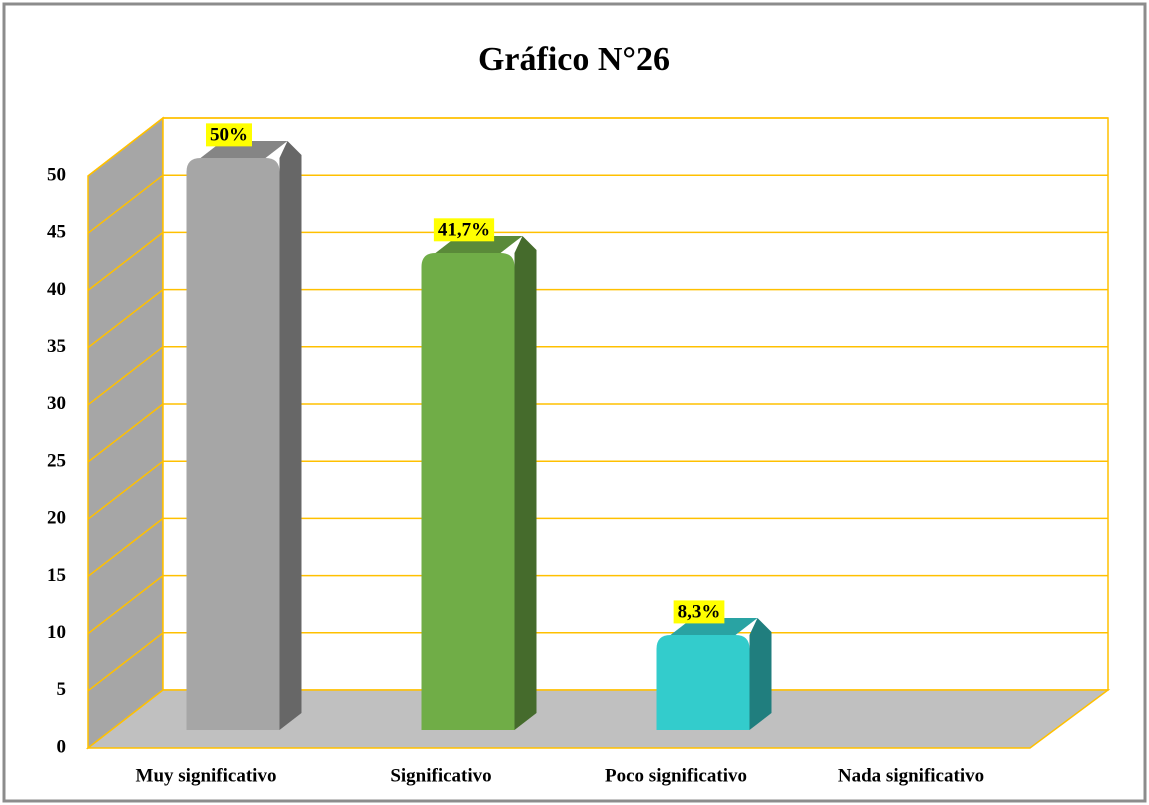 This screenshot has height=805, width=1149. I want to click on y-tick-label: 30, so click(56, 403).